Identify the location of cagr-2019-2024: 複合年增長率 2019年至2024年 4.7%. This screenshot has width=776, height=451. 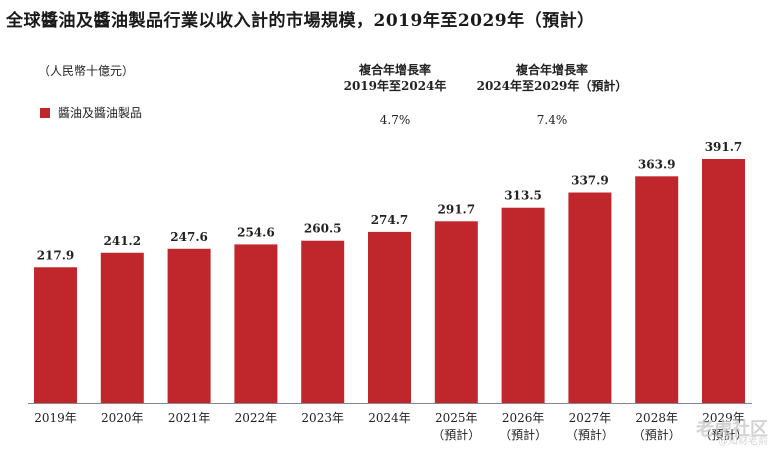
(395, 95).